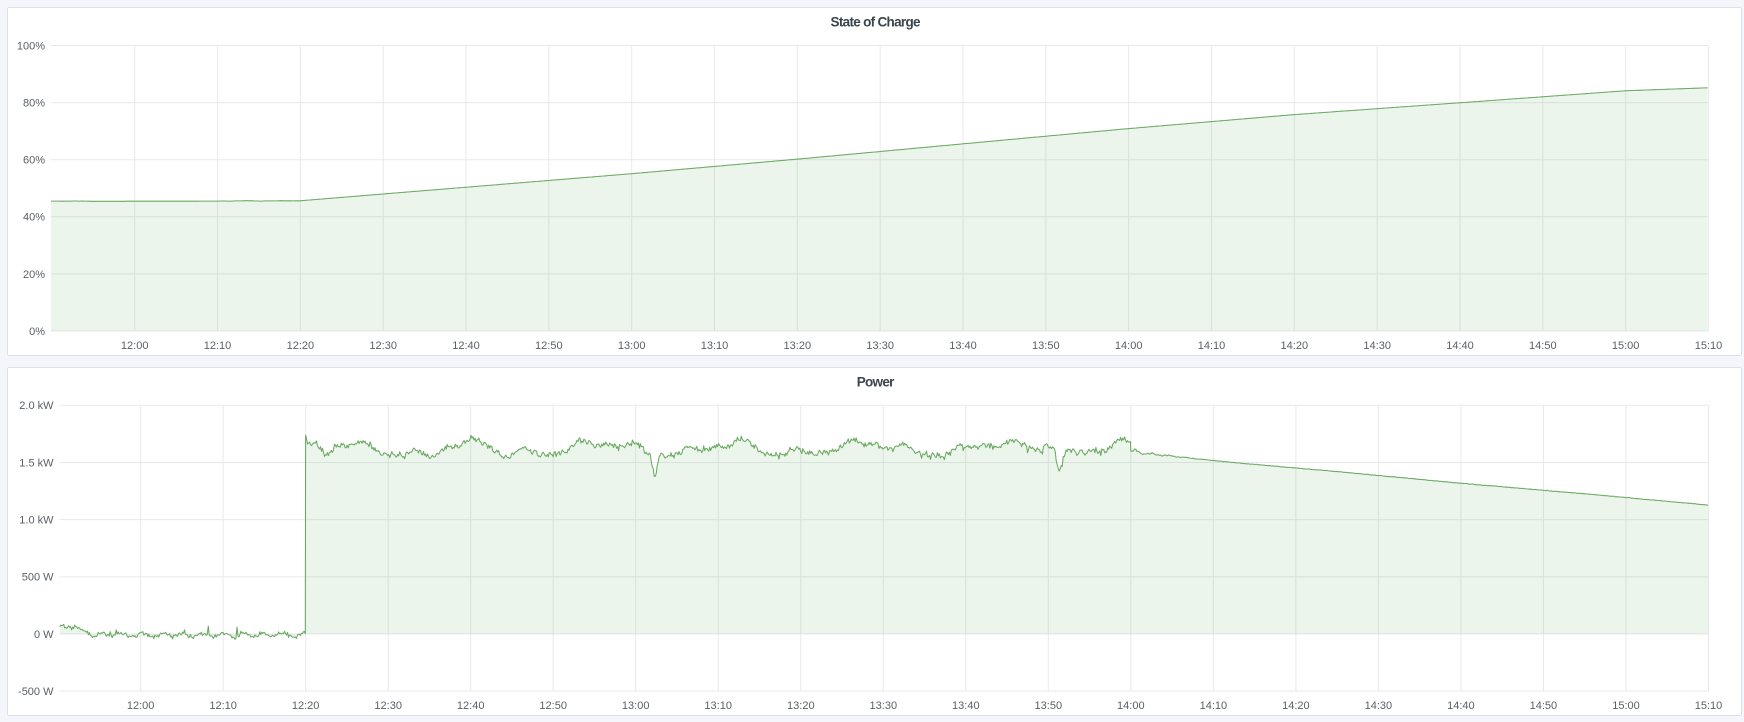 This screenshot has width=1744, height=722. Describe the element at coordinates (31, 46) in the screenshot. I see `svg-text: 100%` at that location.